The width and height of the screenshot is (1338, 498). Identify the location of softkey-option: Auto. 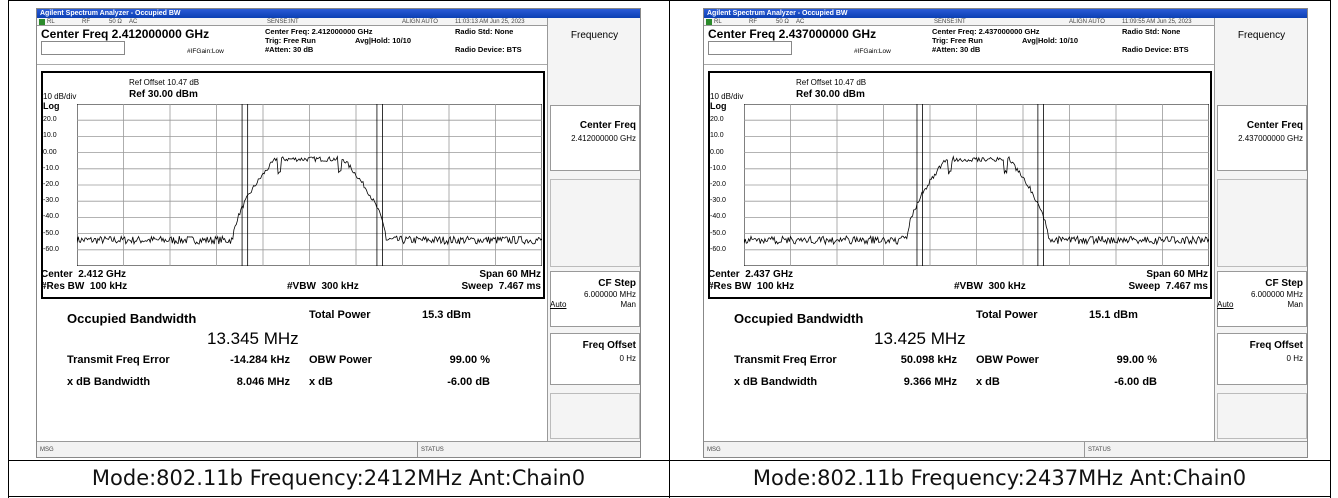
(1225, 304).